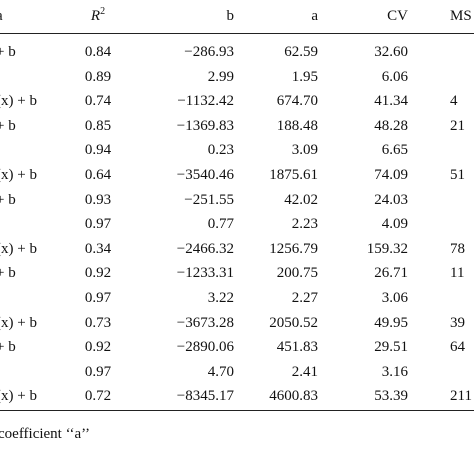 The width and height of the screenshot is (474, 474). I want to click on table-cell: −251.55, so click(209, 199).